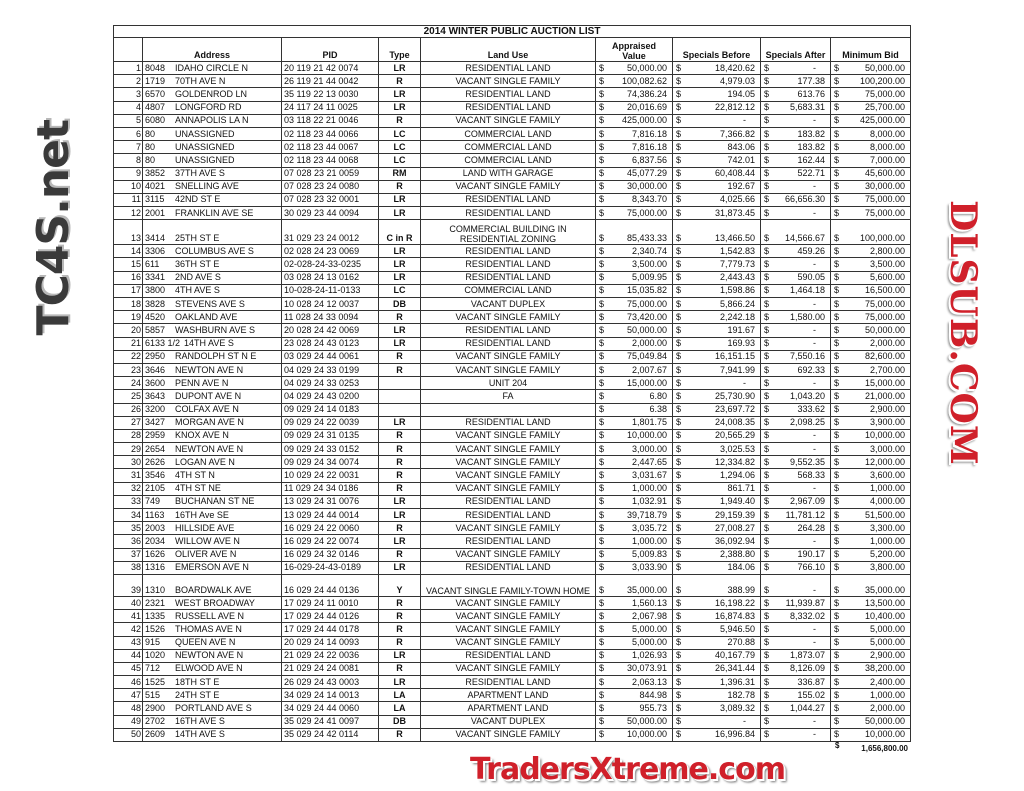  Describe the element at coordinates (870, 436) in the screenshot. I see `minimum-bid-cell: $10,000.00` at that location.